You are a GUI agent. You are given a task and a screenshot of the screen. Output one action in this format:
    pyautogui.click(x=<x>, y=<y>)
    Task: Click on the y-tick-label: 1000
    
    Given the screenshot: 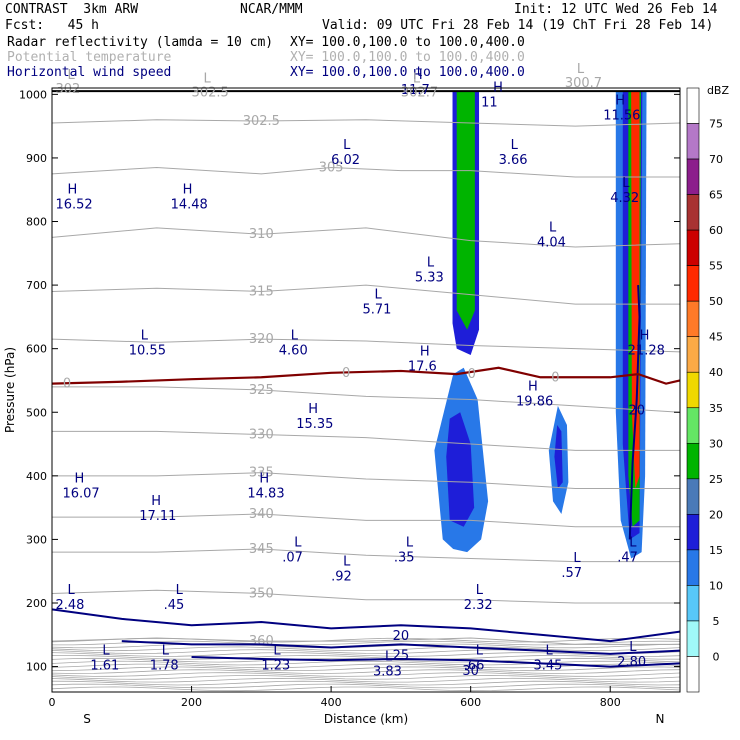 What is the action you would take?
    pyautogui.click(x=33, y=94)
    